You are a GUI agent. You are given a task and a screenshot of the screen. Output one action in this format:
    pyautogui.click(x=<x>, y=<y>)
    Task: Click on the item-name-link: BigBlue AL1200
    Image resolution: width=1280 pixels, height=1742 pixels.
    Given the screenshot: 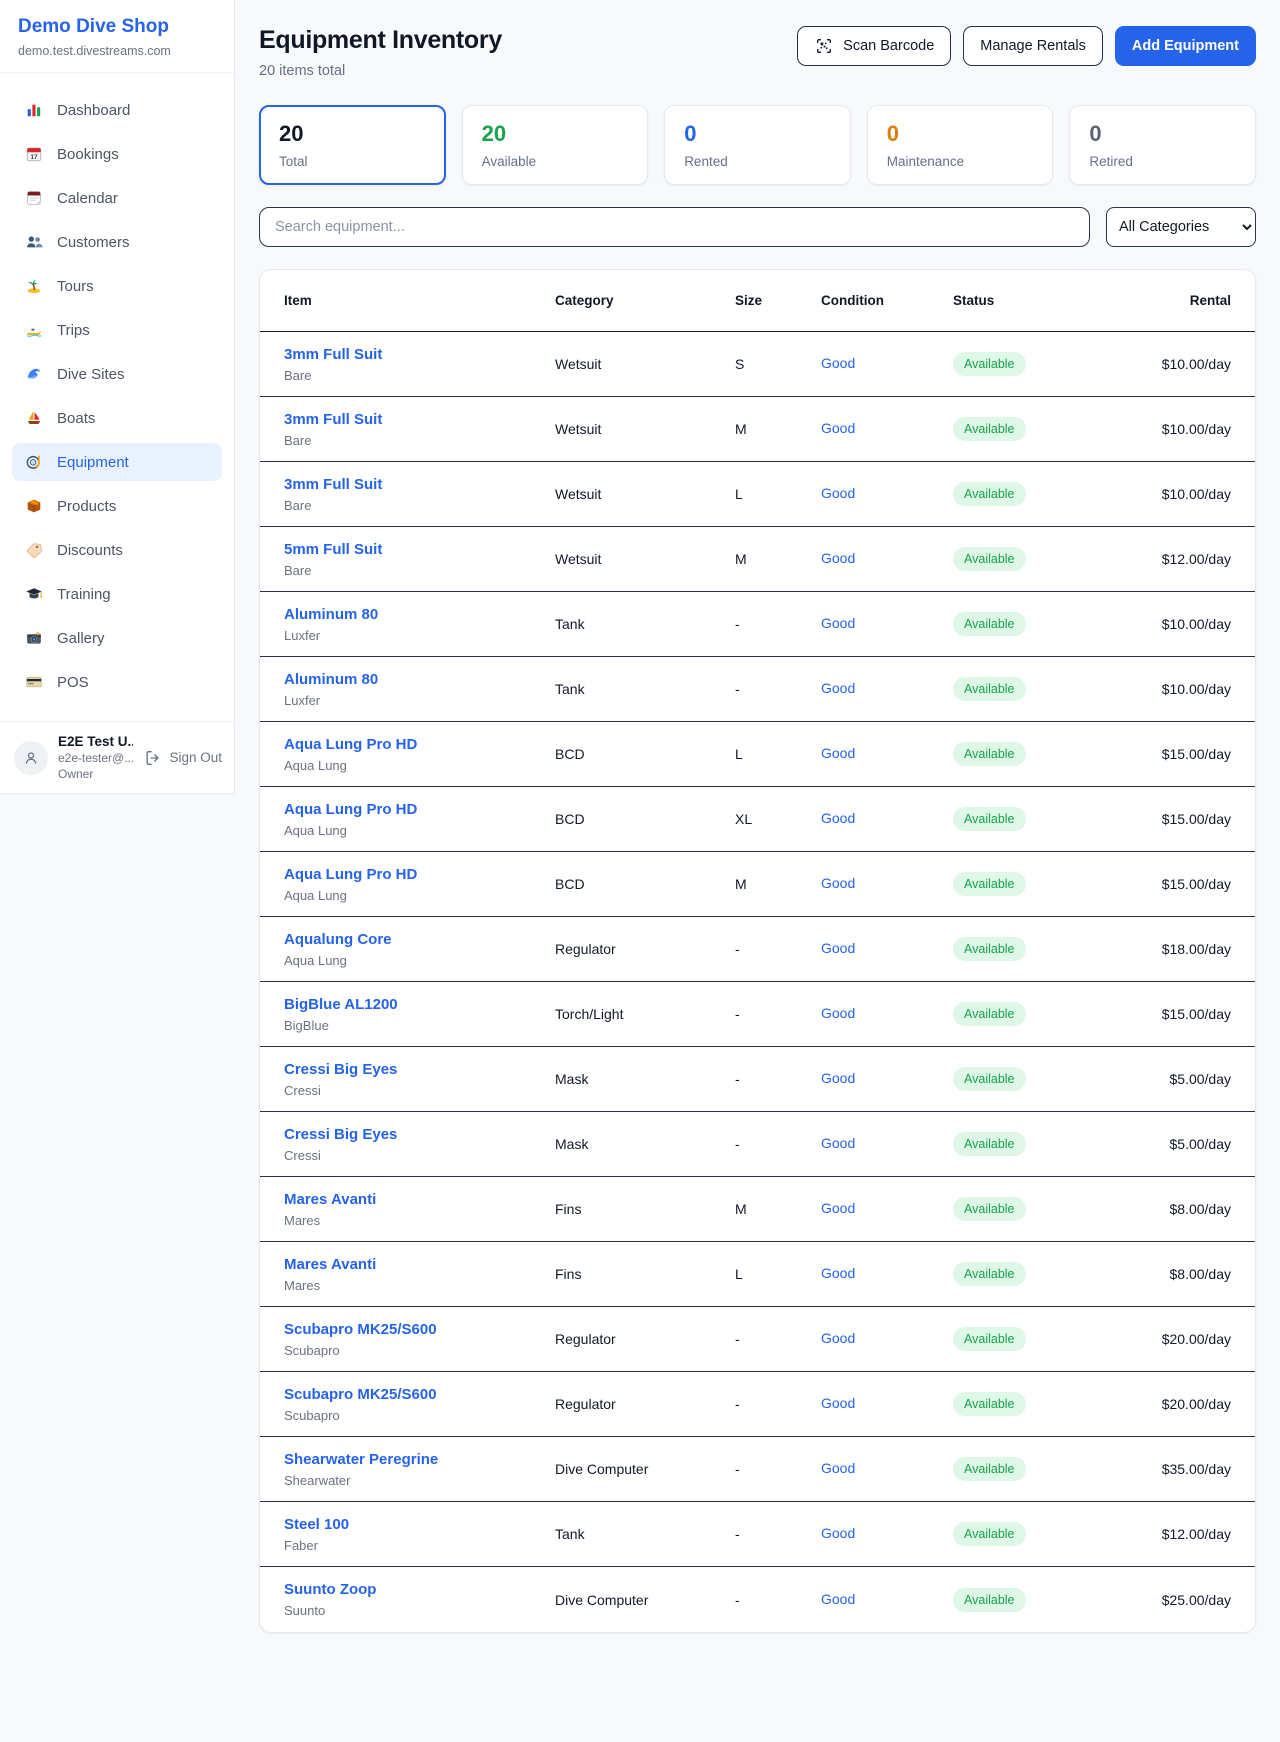 What is the action you would take?
    pyautogui.click(x=341, y=1004)
    